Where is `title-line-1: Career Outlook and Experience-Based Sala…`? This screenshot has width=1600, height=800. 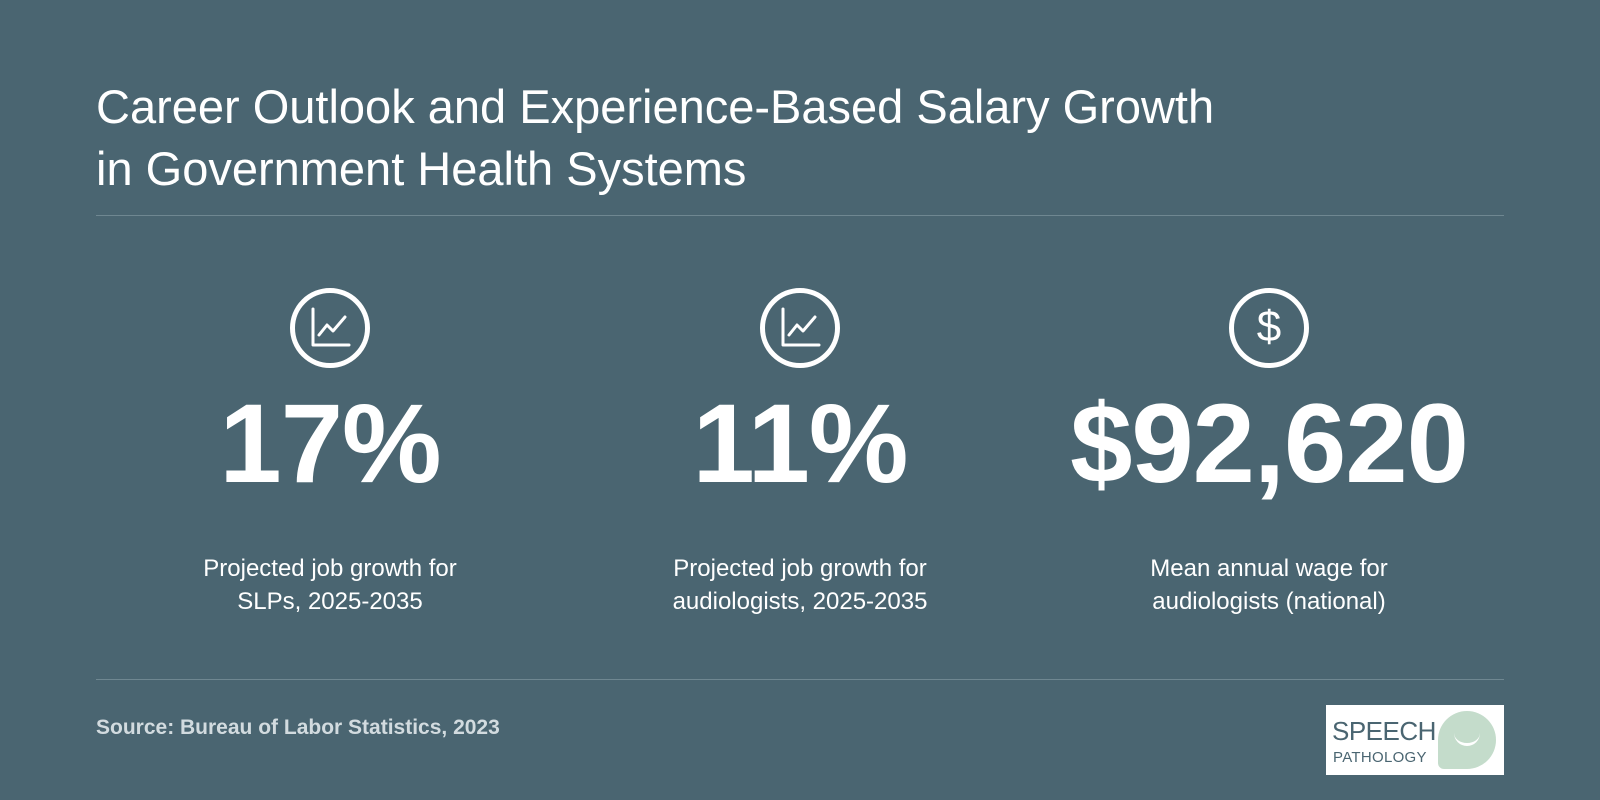
title-line-1: Career Outlook and Experience-Based Sala… is located at coordinates (655, 106).